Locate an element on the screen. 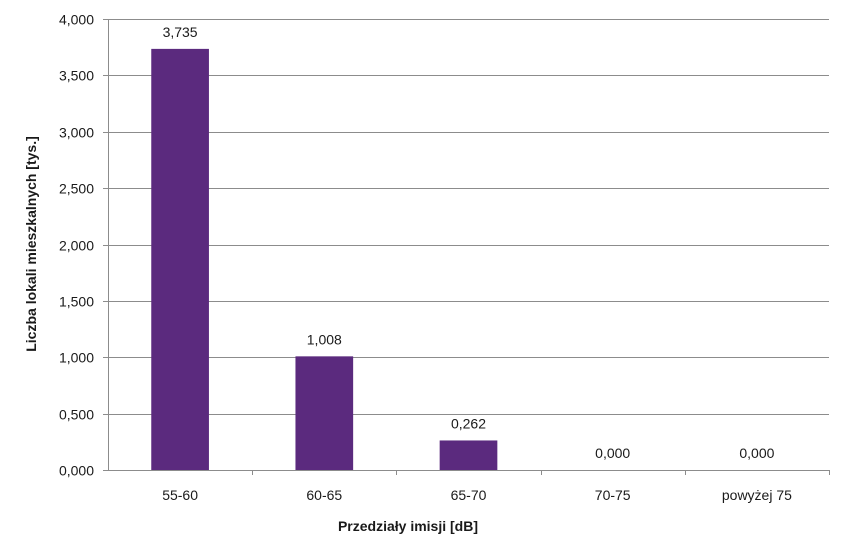  y-tick-label: 3,000 is located at coordinates (76, 133).